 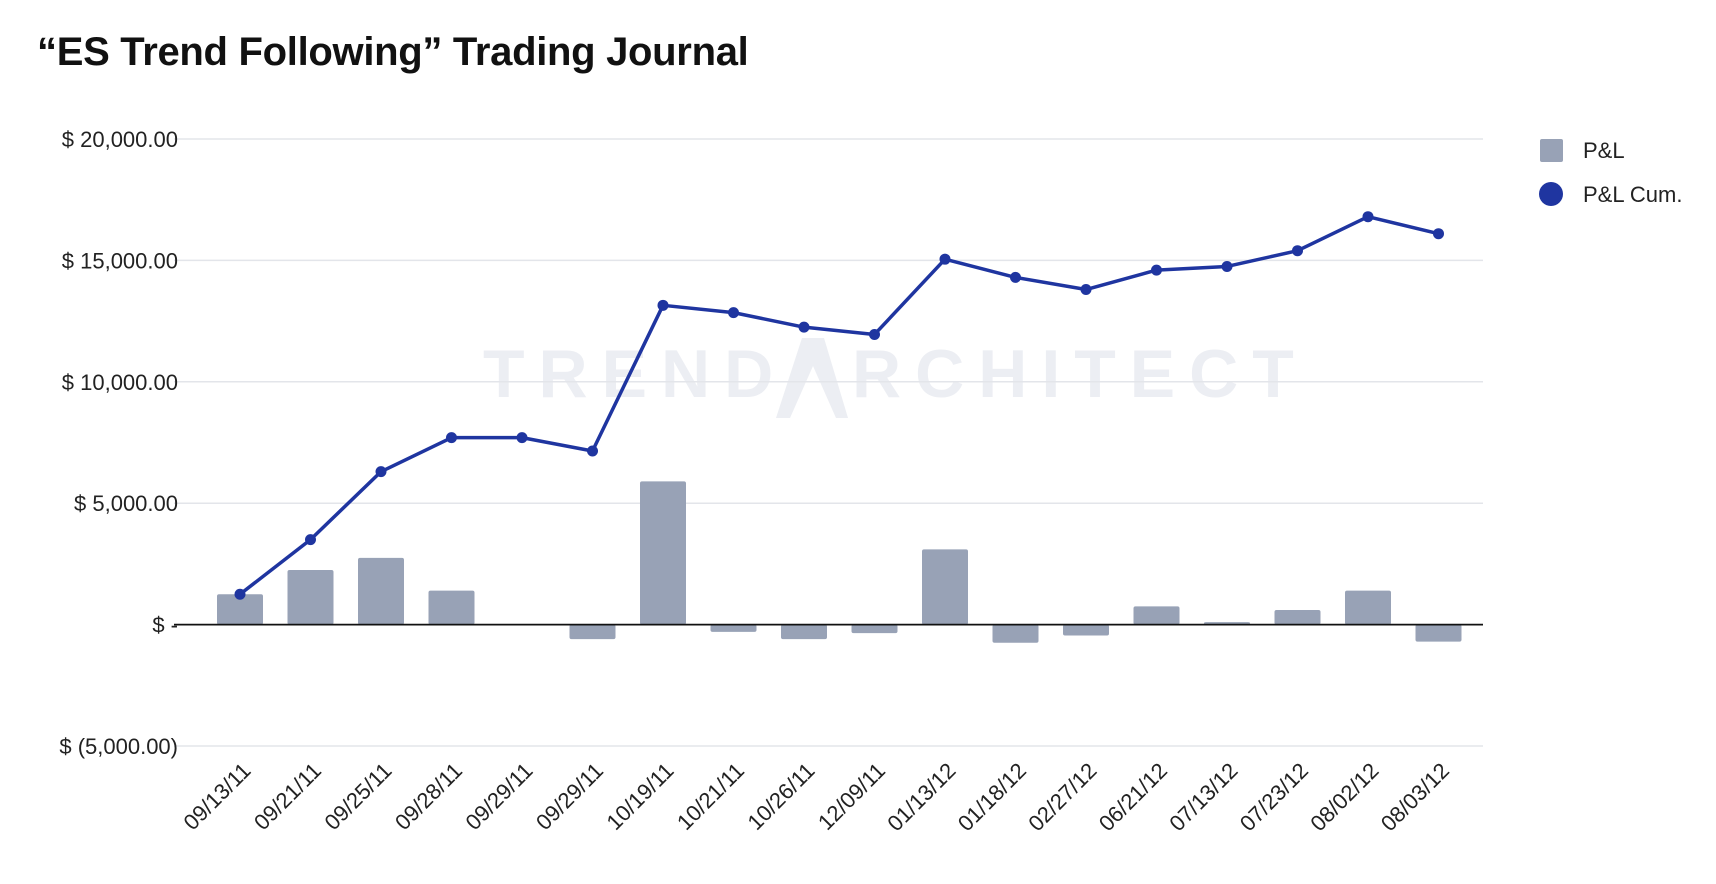 I want to click on y-tick-label: $ 15,000.00, so click(x=120, y=260).